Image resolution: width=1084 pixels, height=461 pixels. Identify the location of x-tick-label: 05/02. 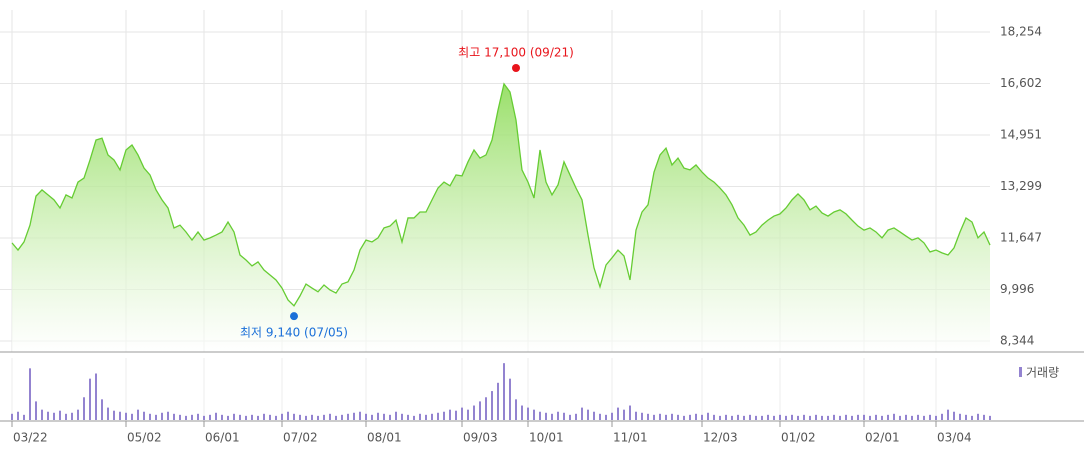
(144, 438).